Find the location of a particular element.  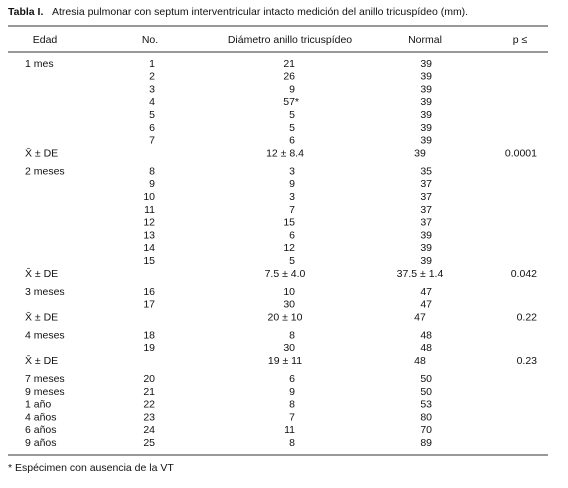

number-cell: 6 is located at coordinates (152, 128).